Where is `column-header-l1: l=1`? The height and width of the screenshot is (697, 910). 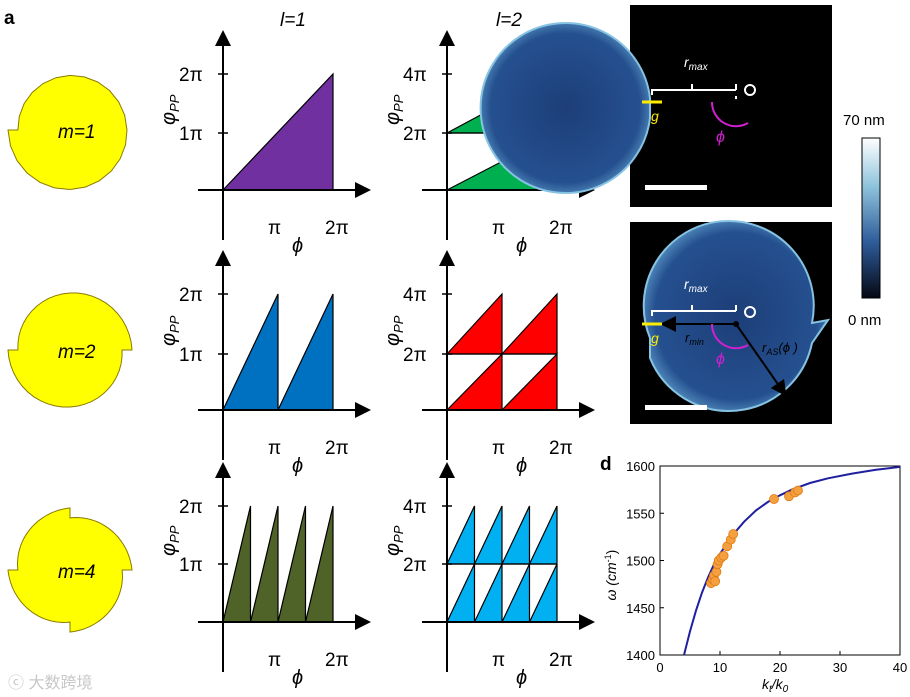 column-header-l1: l=1 is located at coordinates (293, 20).